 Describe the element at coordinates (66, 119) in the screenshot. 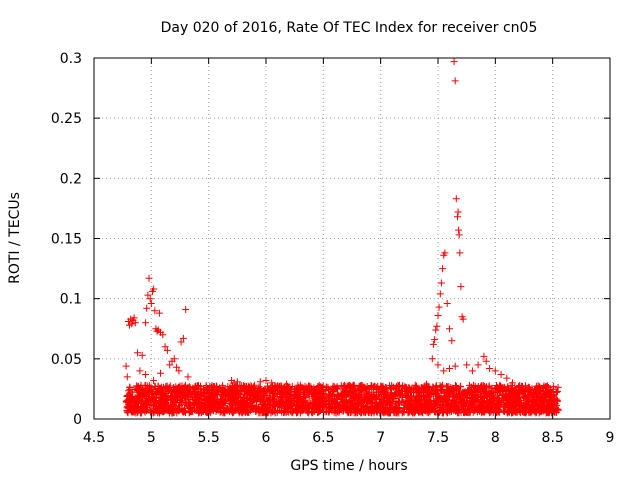

I see `y-tick-label: 0.25` at that location.